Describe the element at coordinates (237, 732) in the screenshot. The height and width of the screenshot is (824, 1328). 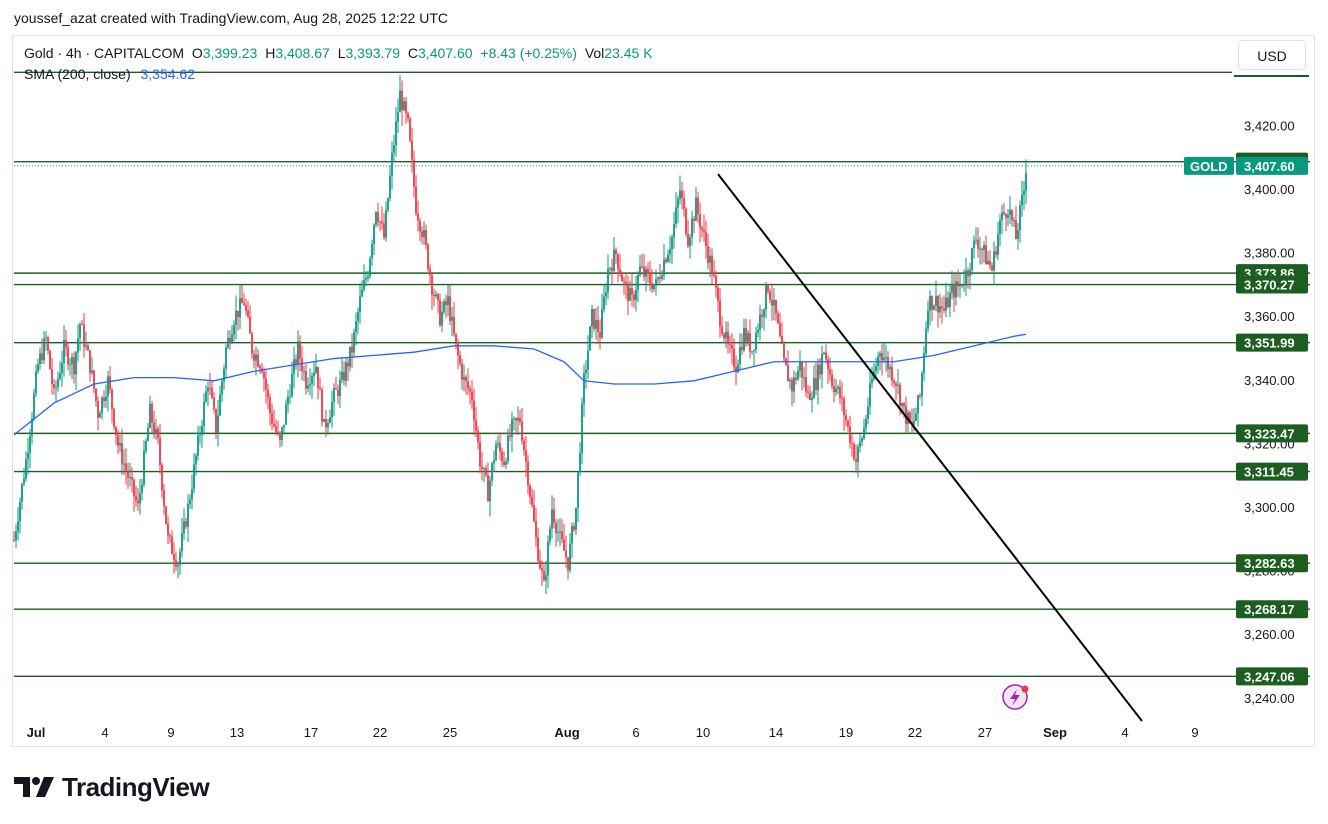
I see `x-tick-label: 13` at that location.